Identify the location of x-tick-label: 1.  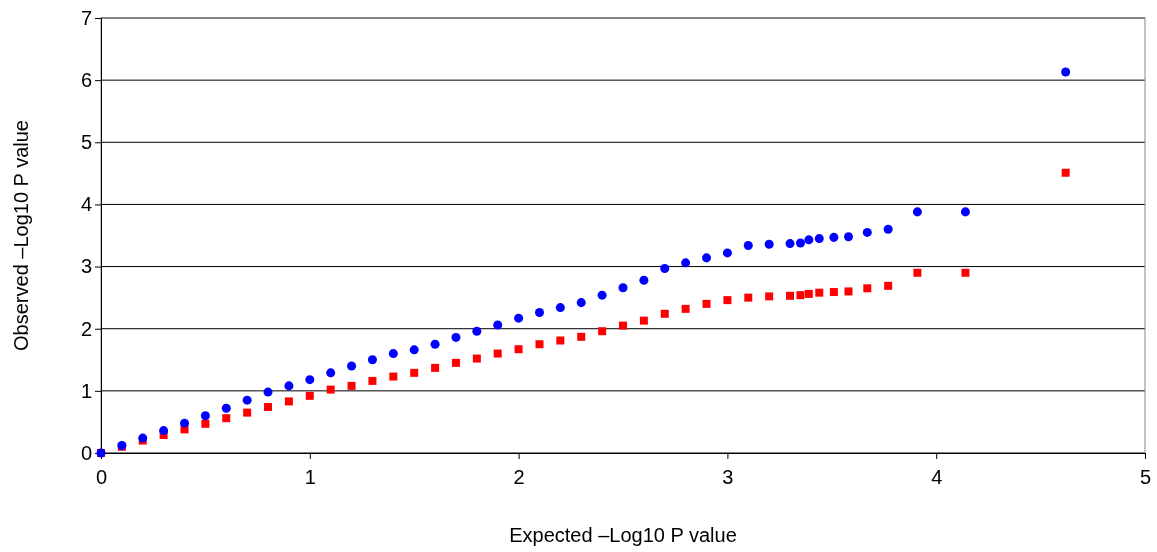
(310, 477).